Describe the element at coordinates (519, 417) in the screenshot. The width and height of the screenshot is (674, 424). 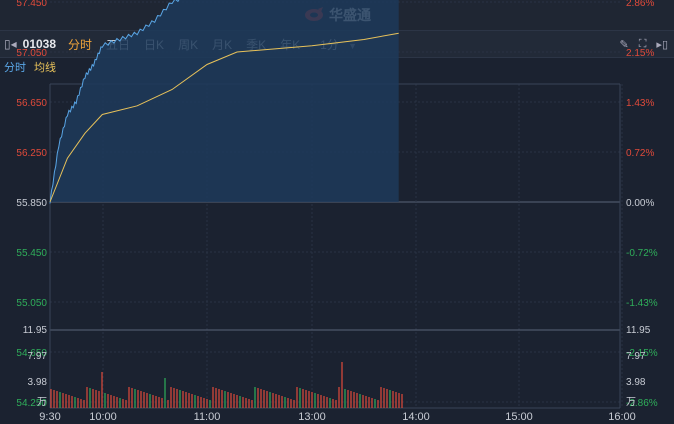
I see `time-tick-label: 15:00` at that location.